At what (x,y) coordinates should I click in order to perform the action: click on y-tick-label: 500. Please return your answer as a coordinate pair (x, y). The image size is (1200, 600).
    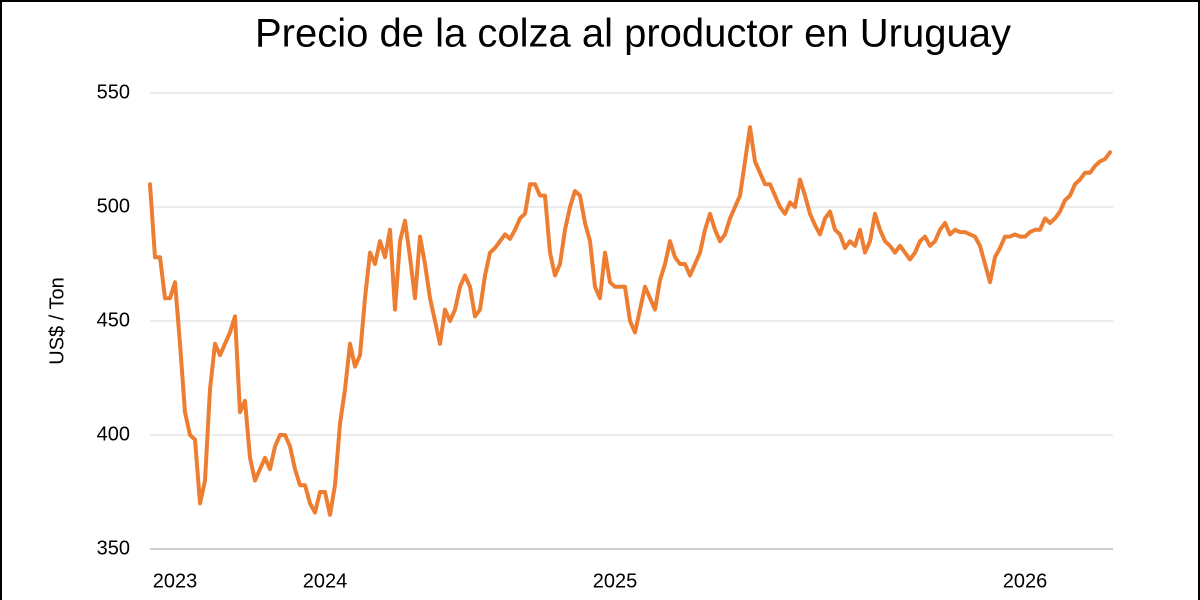
    Looking at the image, I should click on (113, 206).